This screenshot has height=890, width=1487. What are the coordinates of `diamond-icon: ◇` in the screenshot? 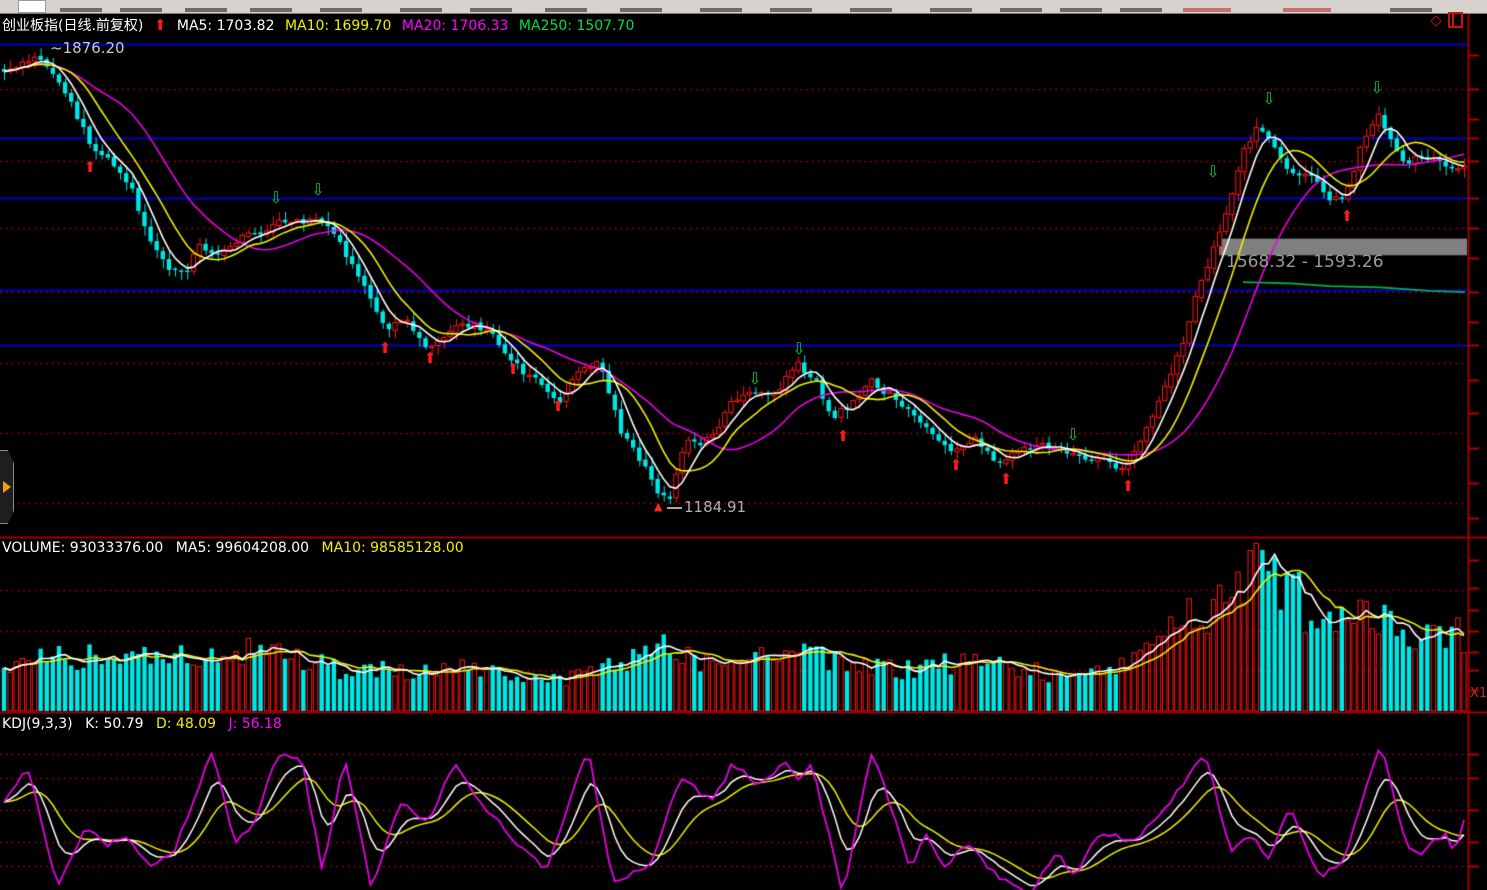 It's located at (1436, 20).